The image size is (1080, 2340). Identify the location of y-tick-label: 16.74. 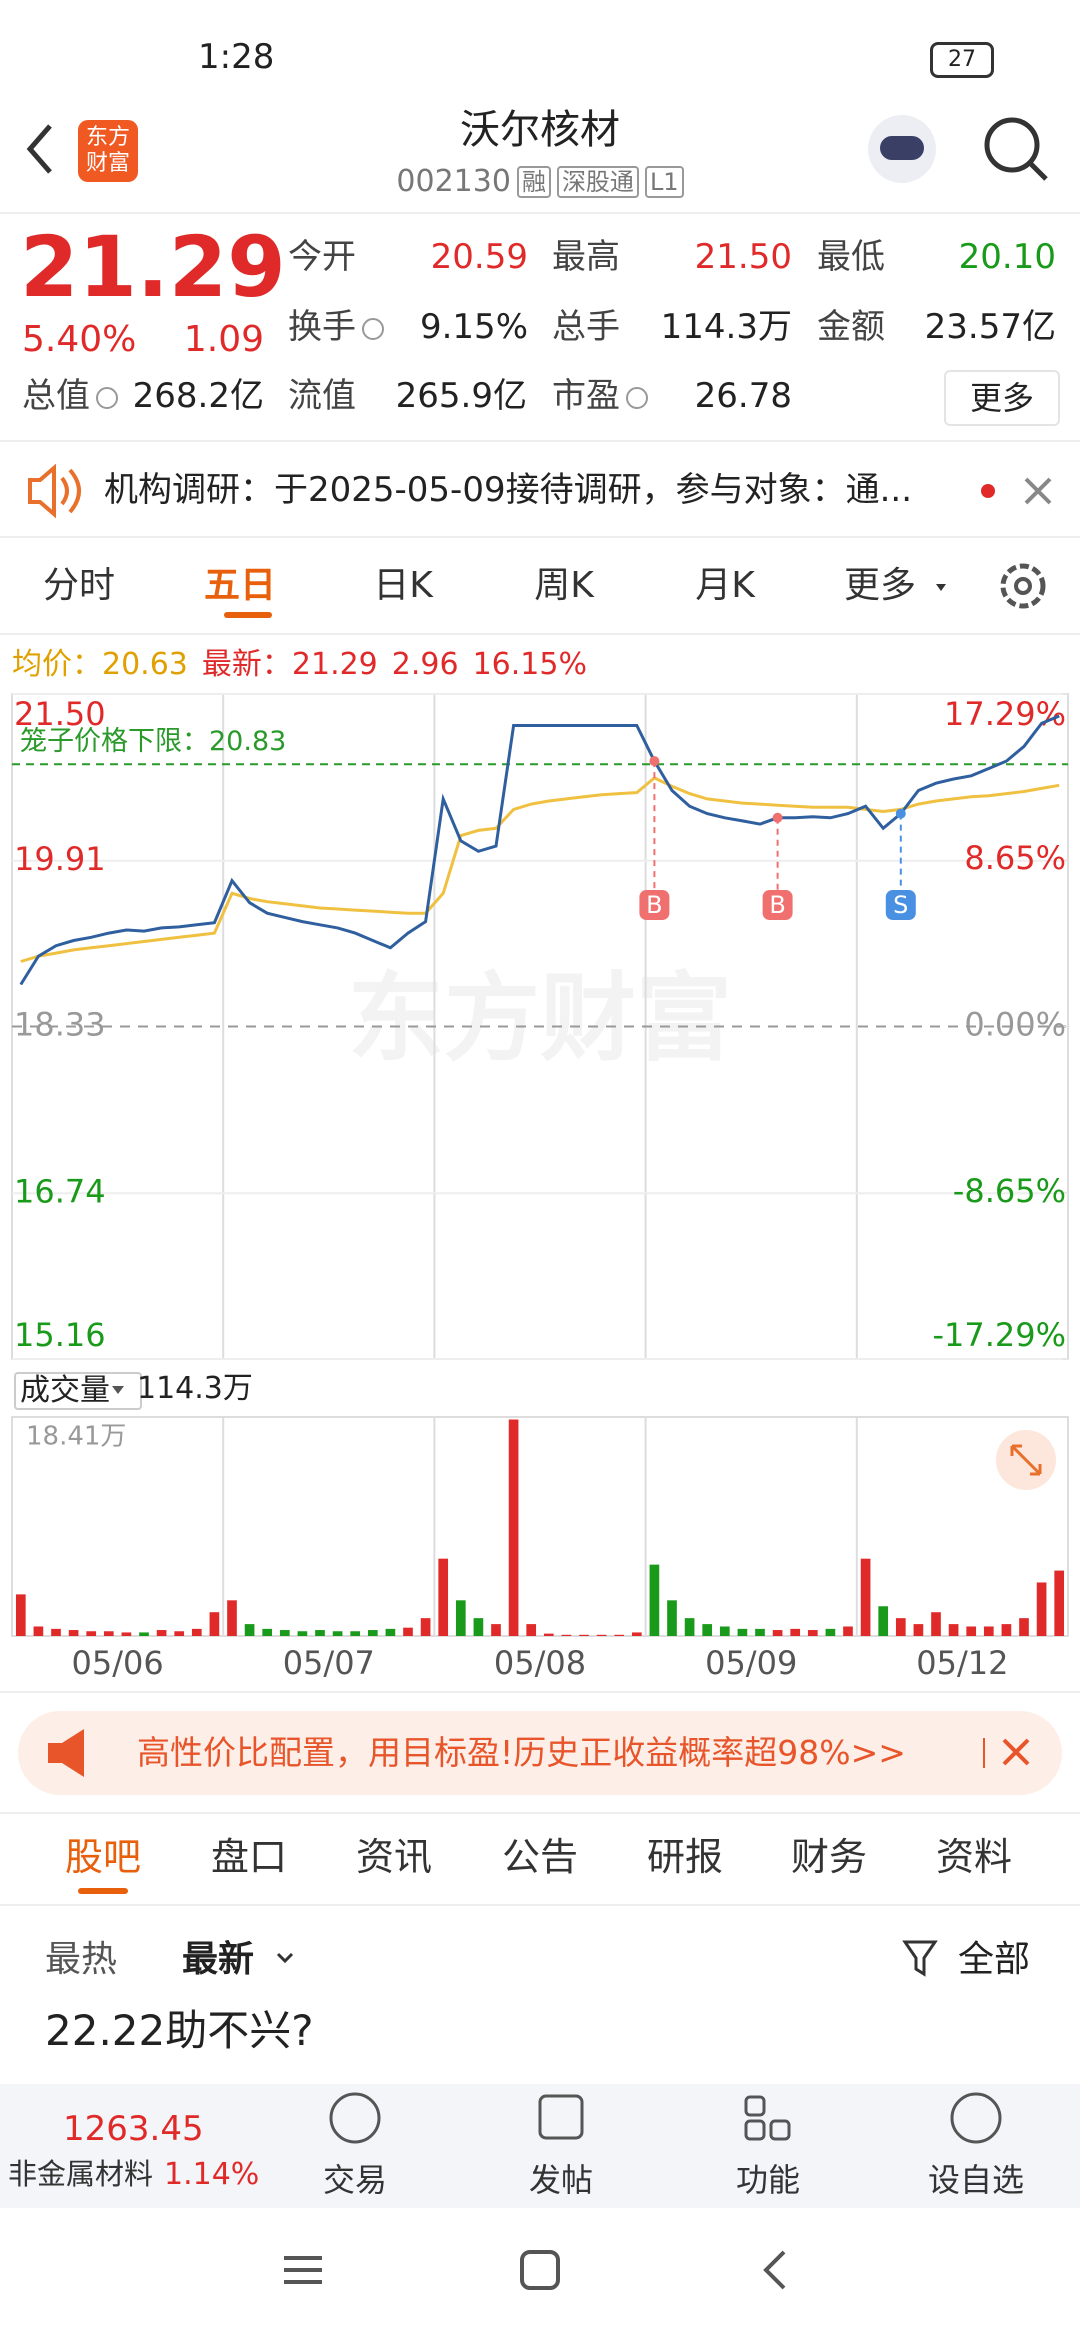
(60, 1191).